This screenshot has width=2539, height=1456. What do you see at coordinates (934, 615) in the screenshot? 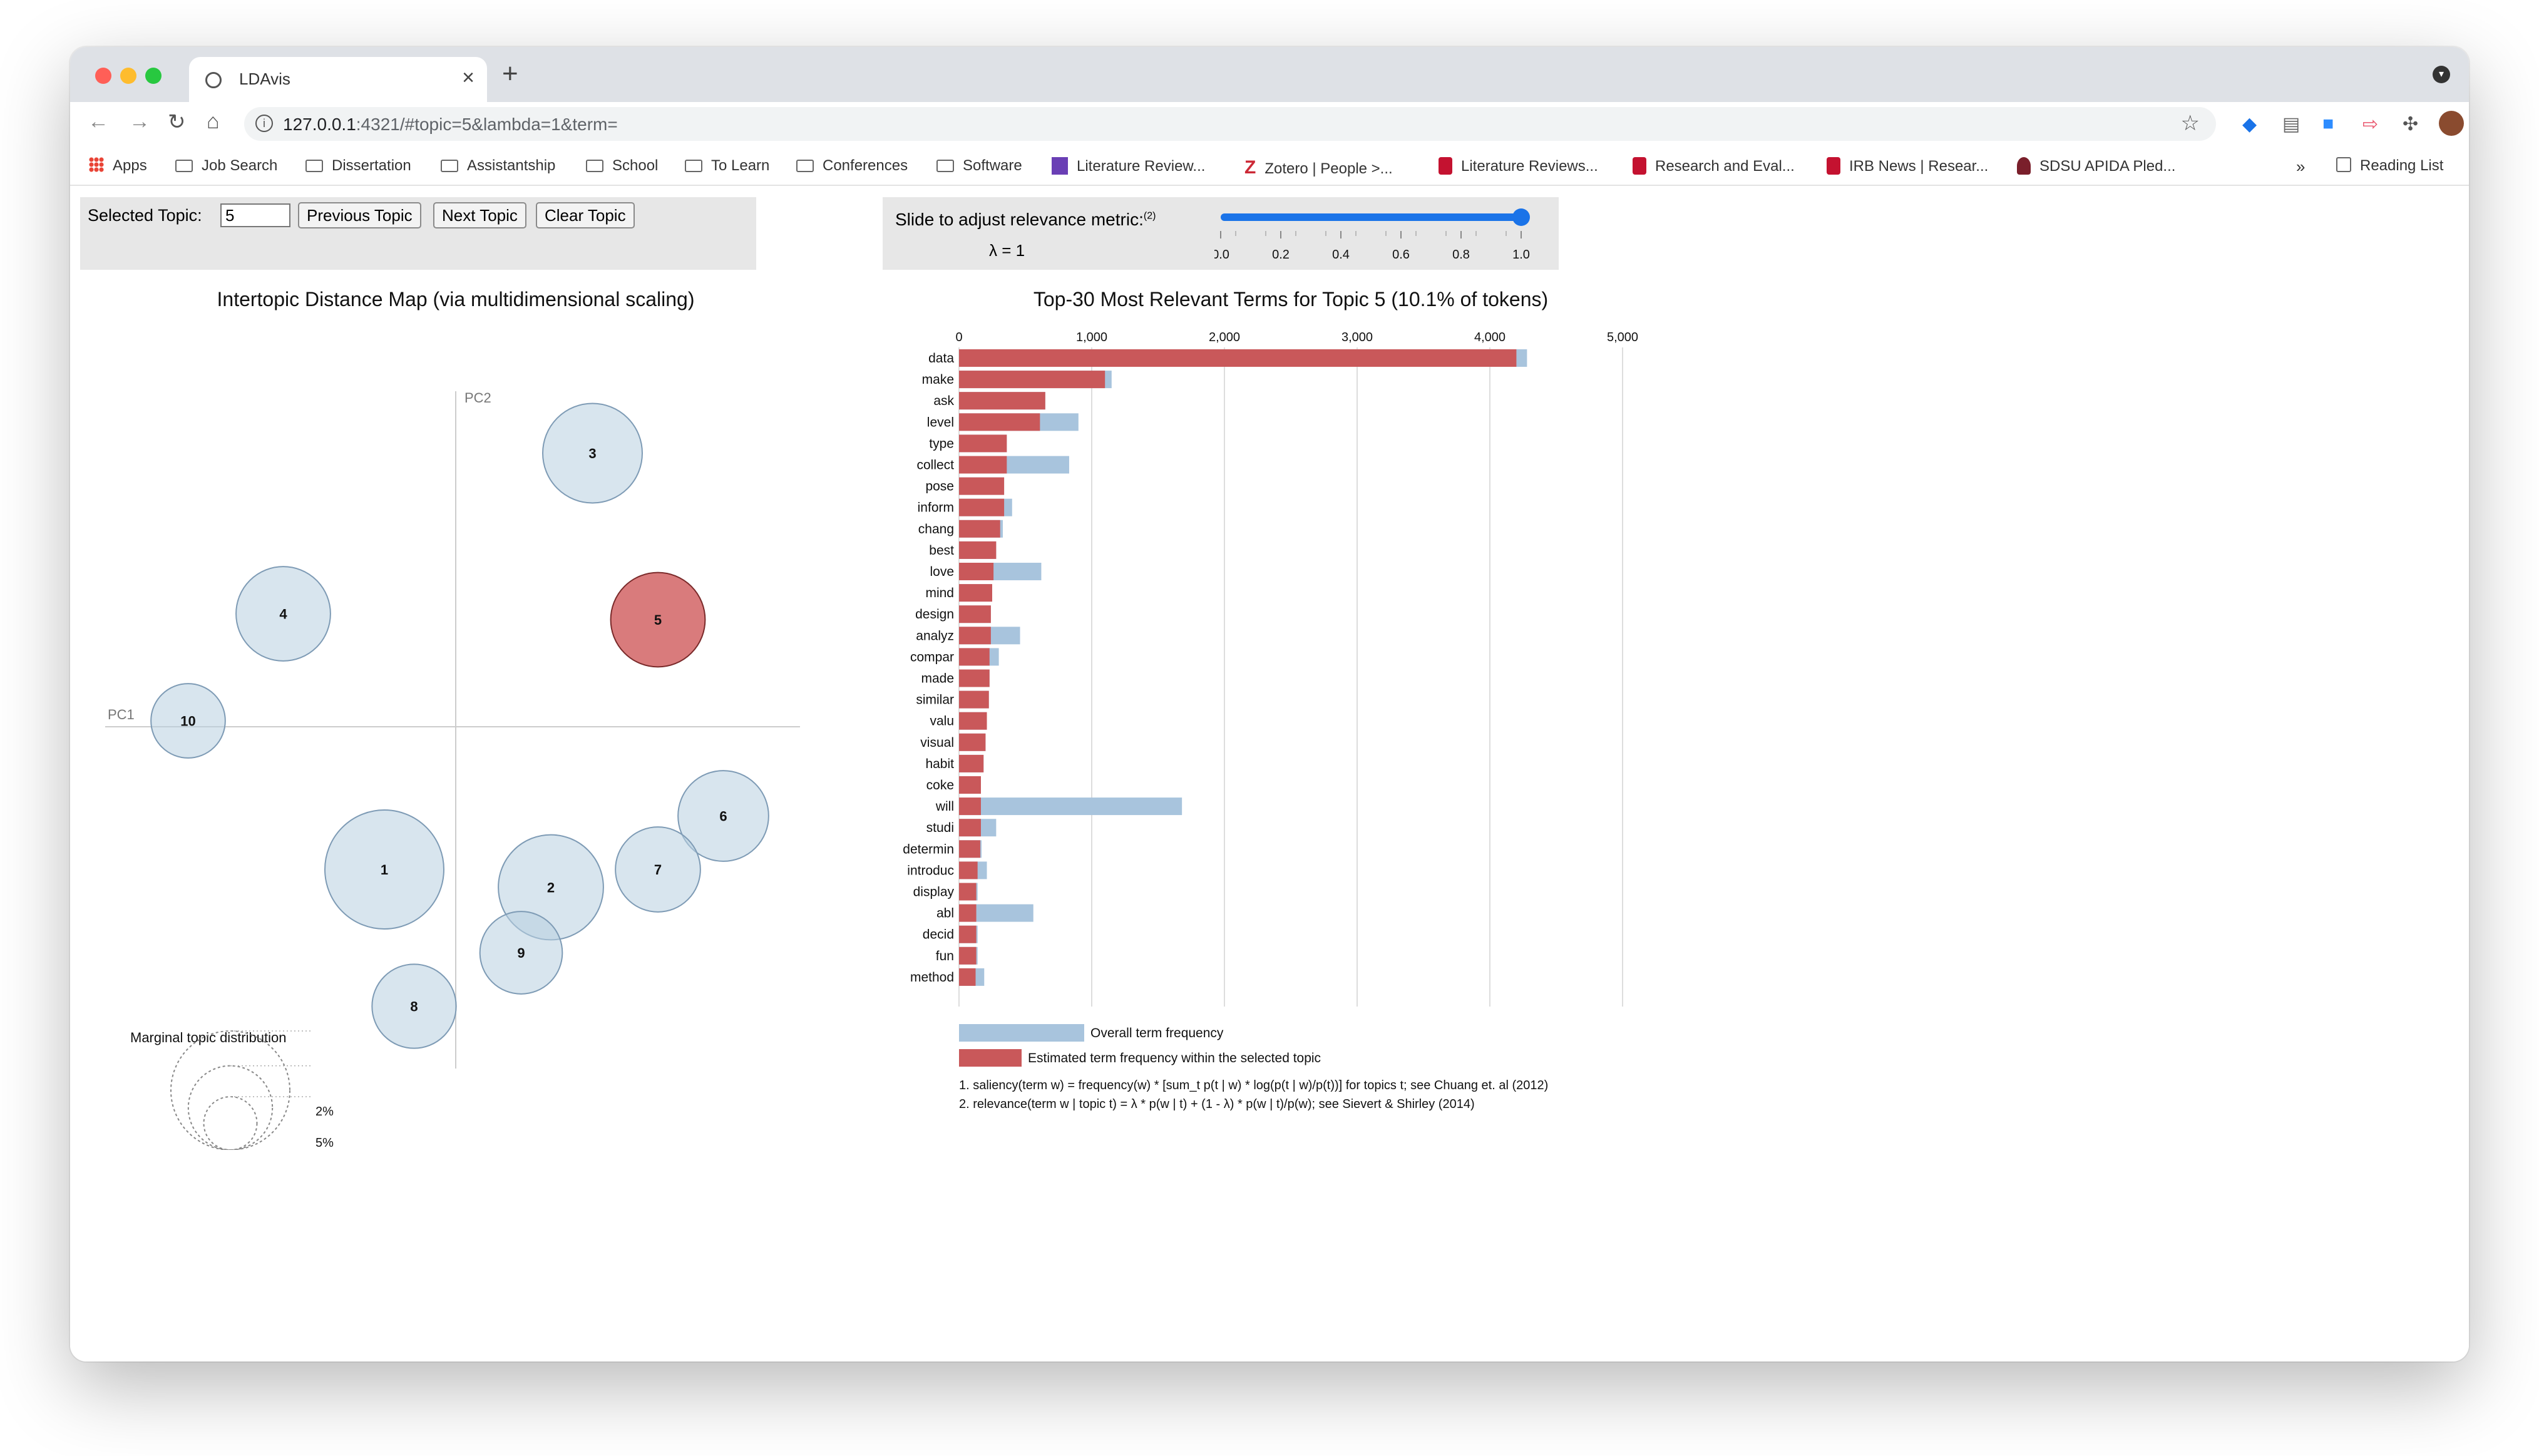
I see `term-label: design` at bounding box center [934, 615].